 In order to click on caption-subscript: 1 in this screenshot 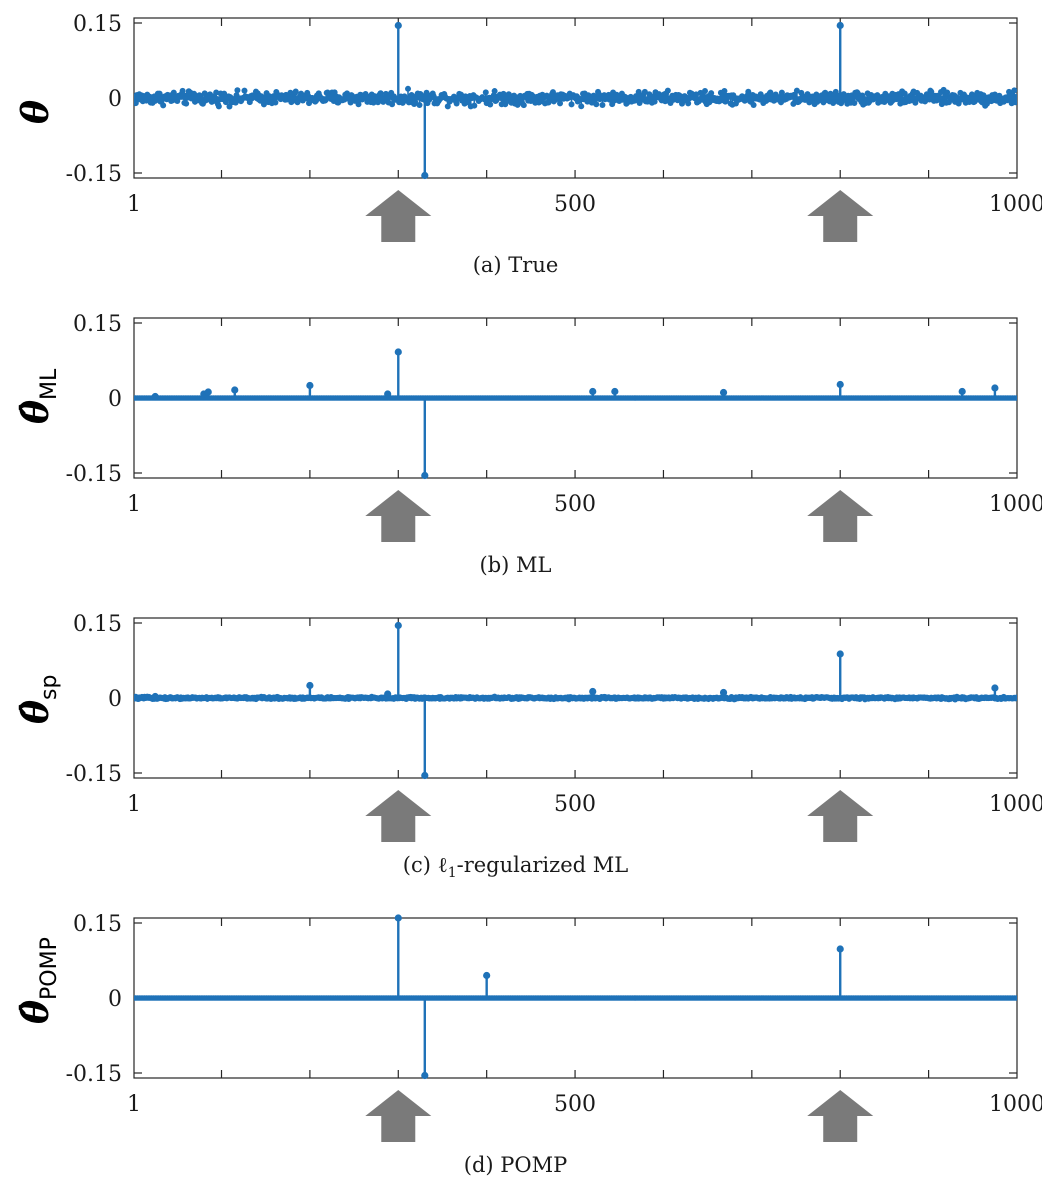, I will do `click(452, 873)`.